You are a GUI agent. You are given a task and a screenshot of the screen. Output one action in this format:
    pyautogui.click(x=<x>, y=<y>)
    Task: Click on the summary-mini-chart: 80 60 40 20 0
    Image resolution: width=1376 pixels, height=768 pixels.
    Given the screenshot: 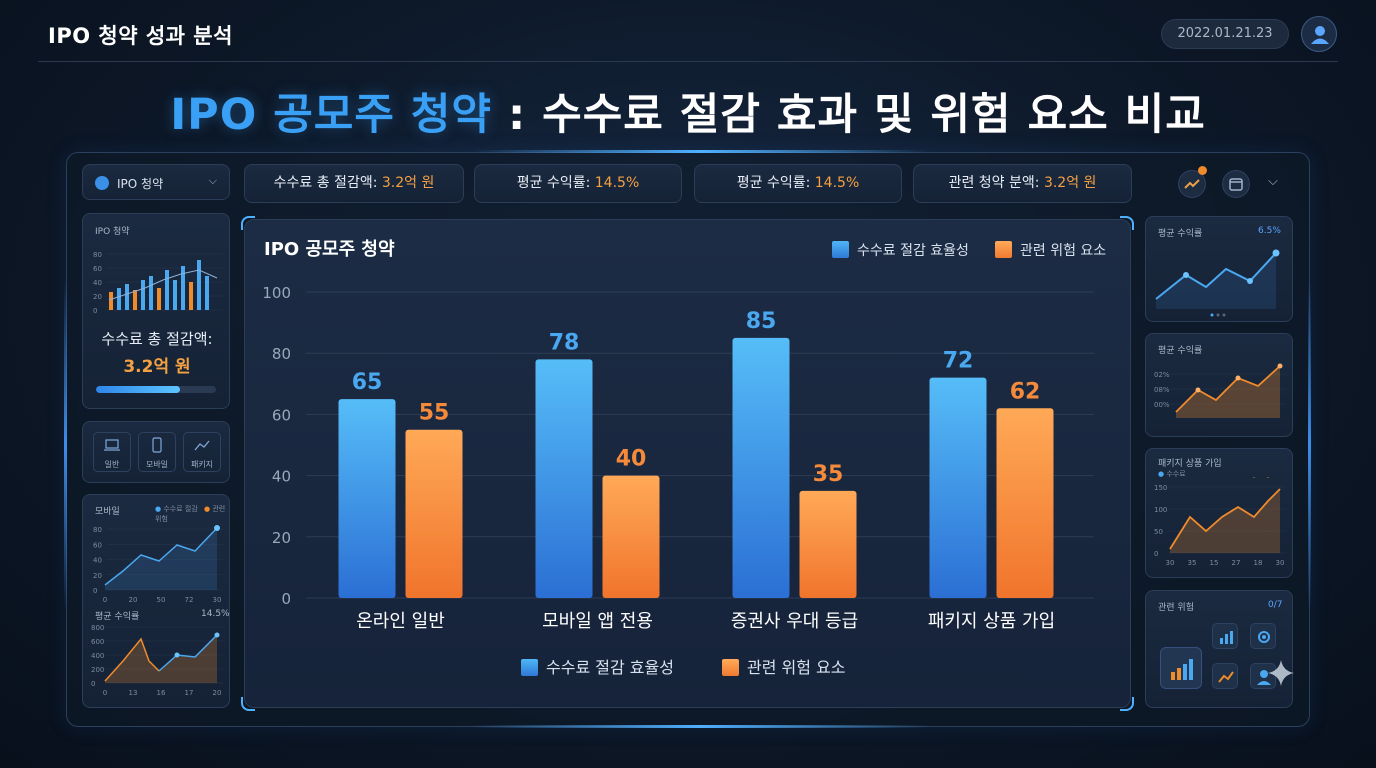 What is the action you would take?
    pyautogui.click(x=158, y=283)
    